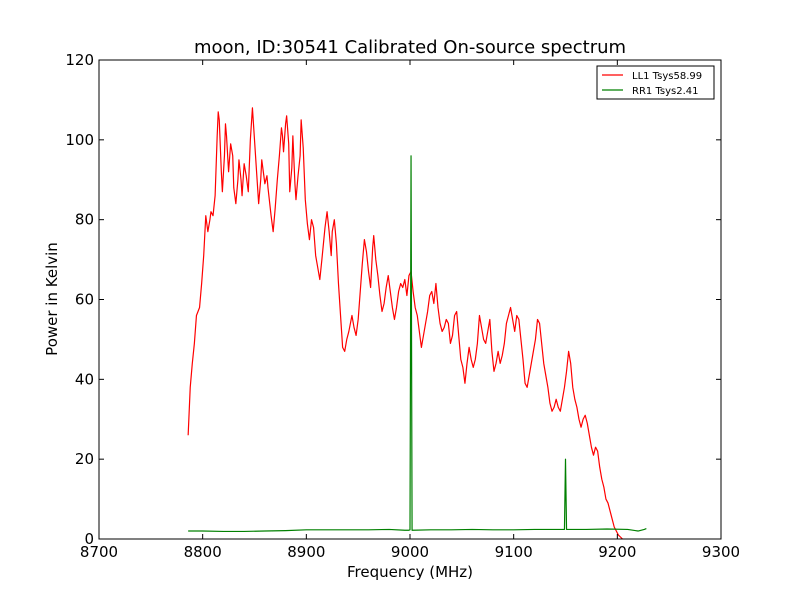 The height and width of the screenshot is (604, 800). I want to click on legend-box, so click(655, 82).